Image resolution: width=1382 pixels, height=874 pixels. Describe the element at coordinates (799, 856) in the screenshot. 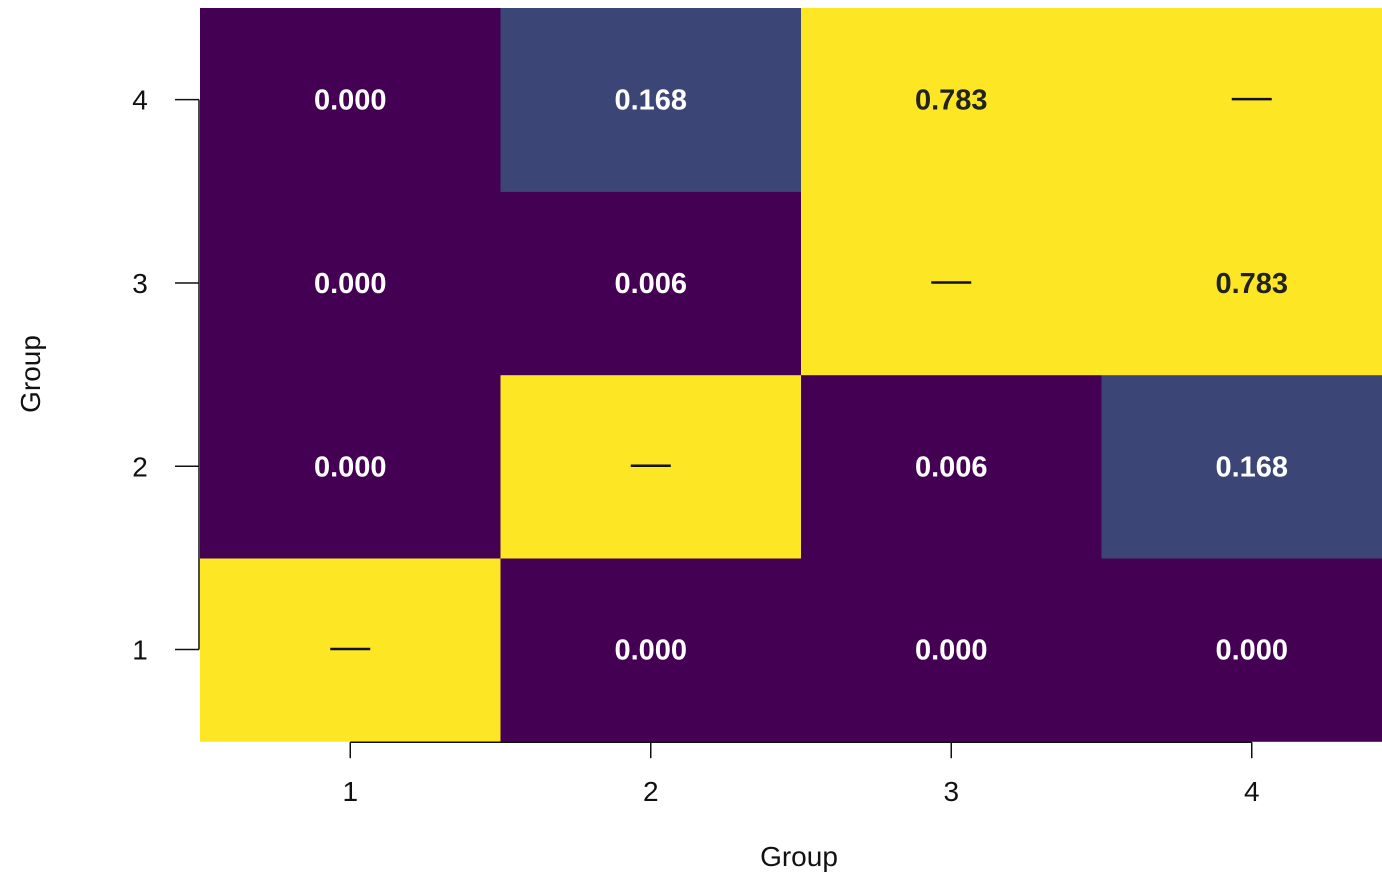

I see `x-axis-title: Group` at that location.